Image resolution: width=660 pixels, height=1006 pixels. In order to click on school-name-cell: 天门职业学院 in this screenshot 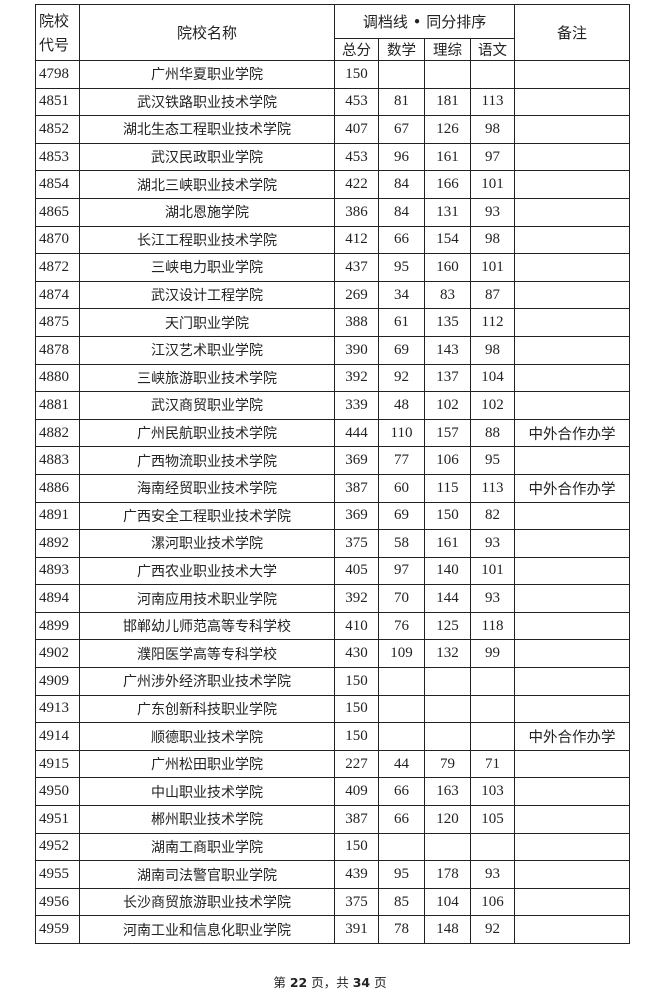, I will do `click(207, 322)`.